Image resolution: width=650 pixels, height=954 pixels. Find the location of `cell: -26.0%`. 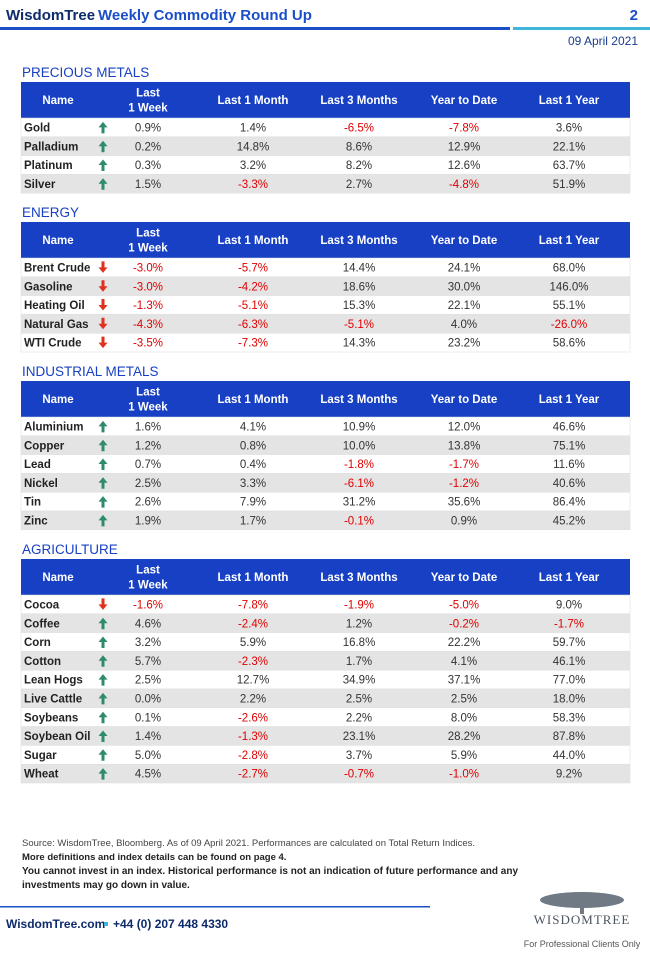

cell: -26.0% is located at coordinates (569, 325).